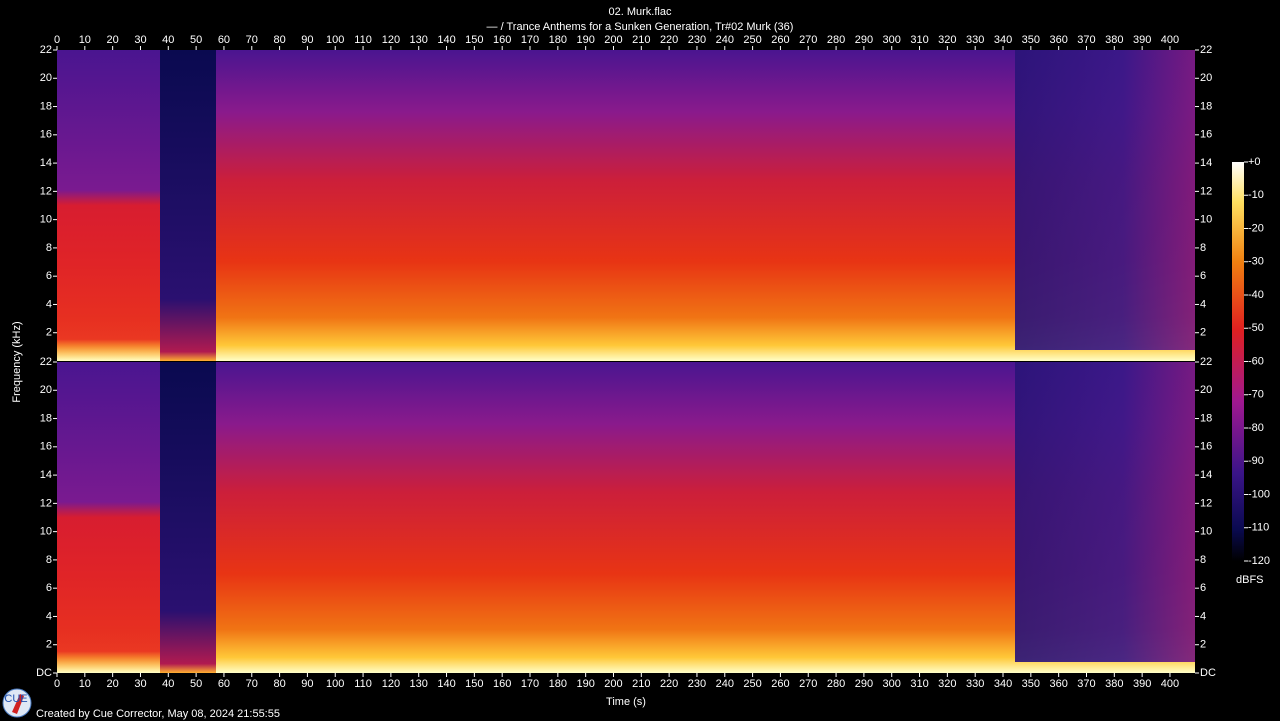  I want to click on x-tick-label-top: 180, so click(558, 40).